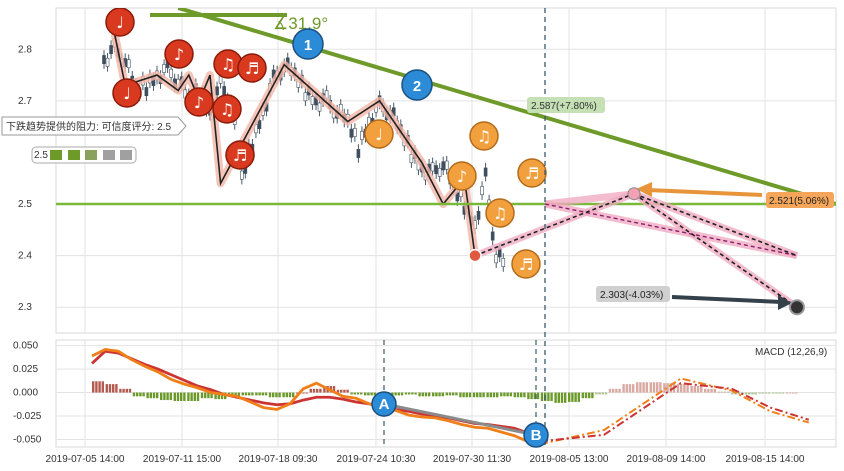 This screenshot has height=471, width=844. I want to click on wave-marker-label: 1, so click(308, 45).